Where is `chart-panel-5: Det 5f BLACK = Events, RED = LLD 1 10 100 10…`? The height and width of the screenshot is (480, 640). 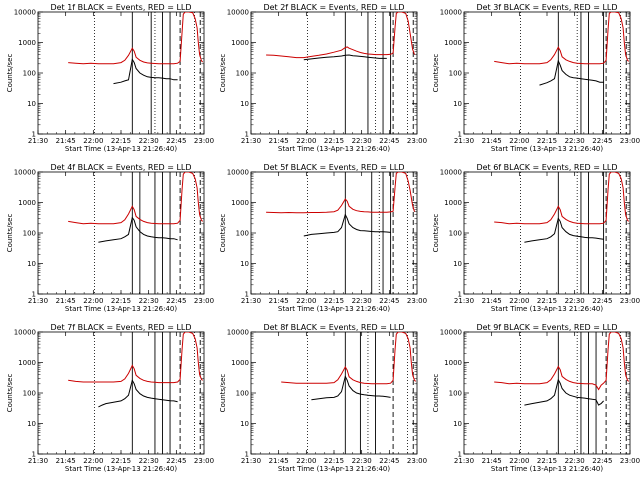 chart-panel-5: Det 5f BLACK = Events, RED = LLD 1 10 100 10… is located at coordinates (323, 238).